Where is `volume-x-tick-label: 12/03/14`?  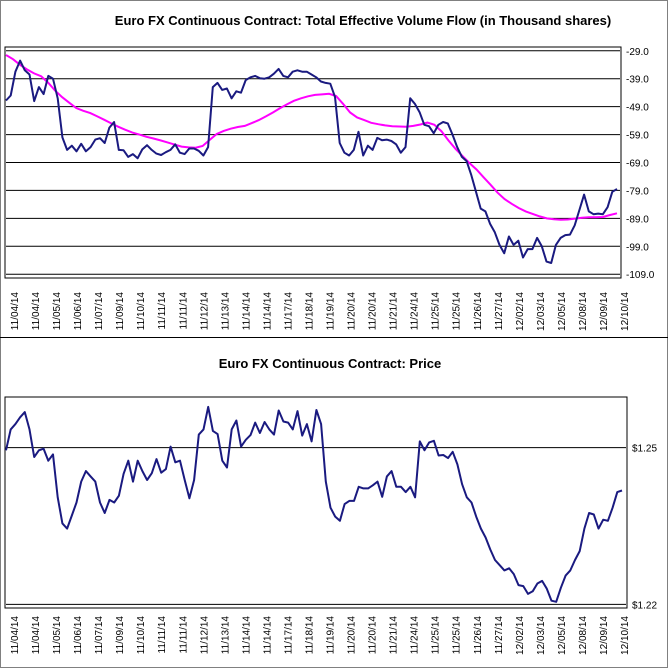
volume-x-tick-label: 12/03/14 is located at coordinates (541, 311).